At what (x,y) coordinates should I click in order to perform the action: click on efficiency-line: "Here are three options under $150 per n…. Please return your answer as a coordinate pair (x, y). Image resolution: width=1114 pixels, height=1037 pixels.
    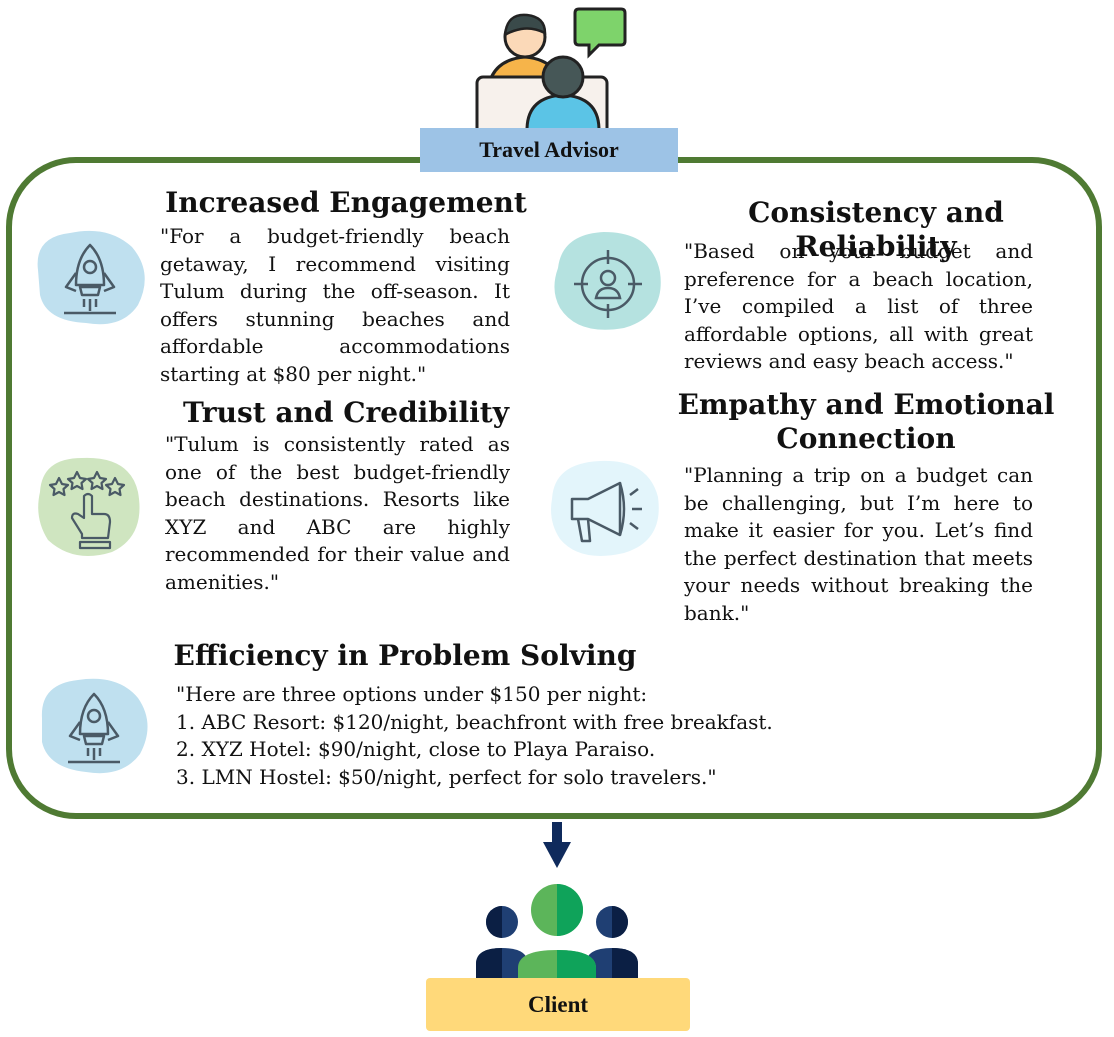
    Looking at the image, I should click on (412, 694).